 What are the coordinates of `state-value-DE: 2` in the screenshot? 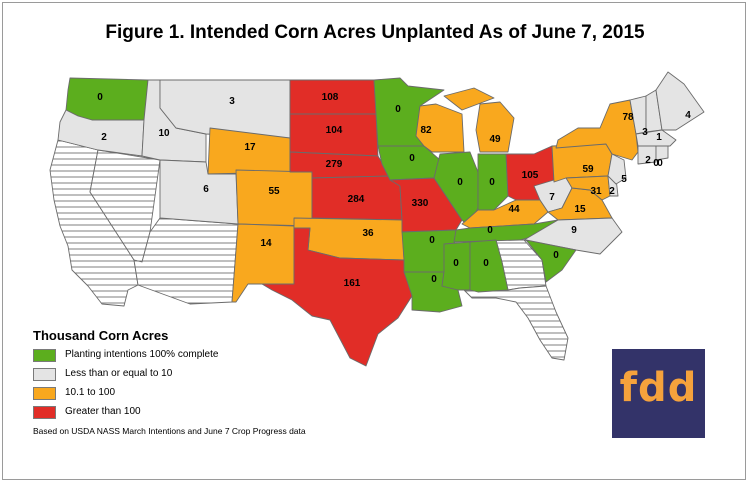 It's located at (612, 191).